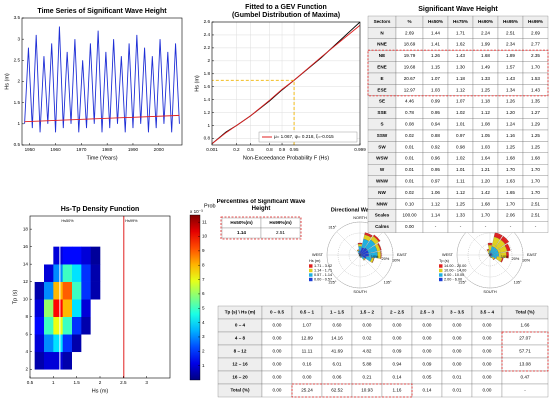  Describe the element at coordinates (240, 312) in the screenshot. I see `table-header: Tp (s) \ Hs (m)` at that location.